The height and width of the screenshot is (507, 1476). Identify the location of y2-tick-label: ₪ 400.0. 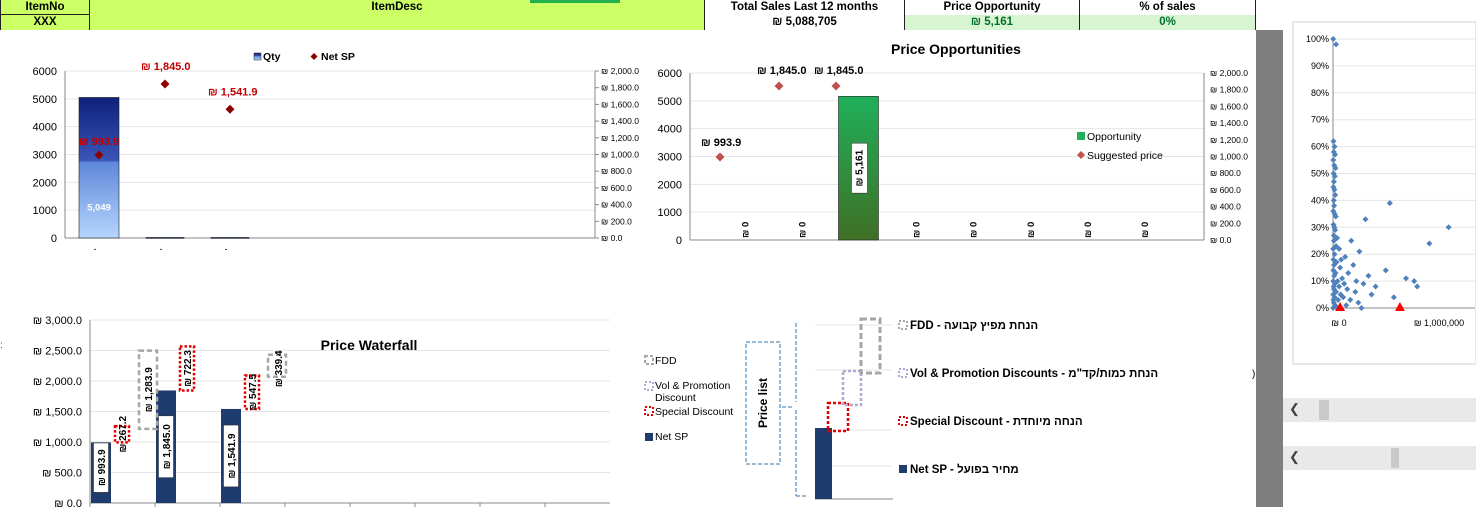
(1225, 207).